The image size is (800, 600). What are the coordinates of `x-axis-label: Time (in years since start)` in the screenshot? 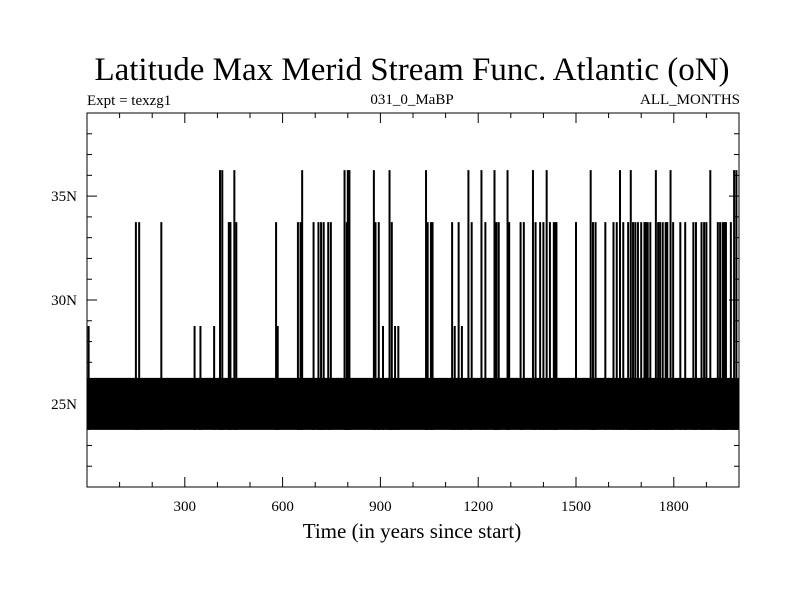 It's located at (412, 531).